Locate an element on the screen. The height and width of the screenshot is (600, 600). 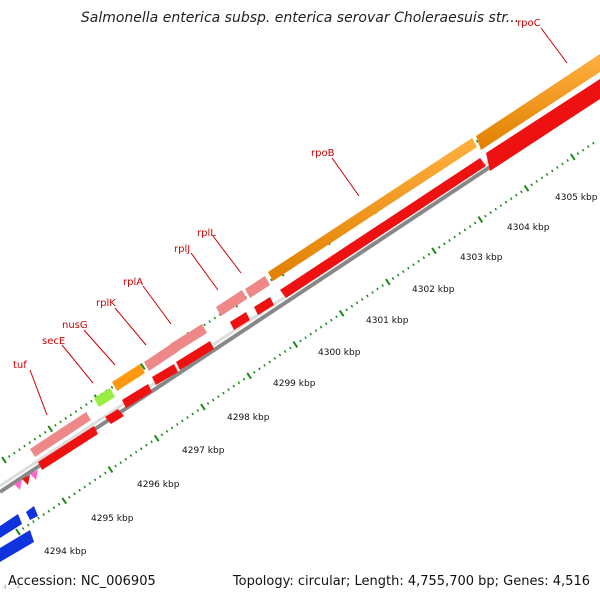
gene-label-rpoC: rpoC is located at coordinates (529, 23).